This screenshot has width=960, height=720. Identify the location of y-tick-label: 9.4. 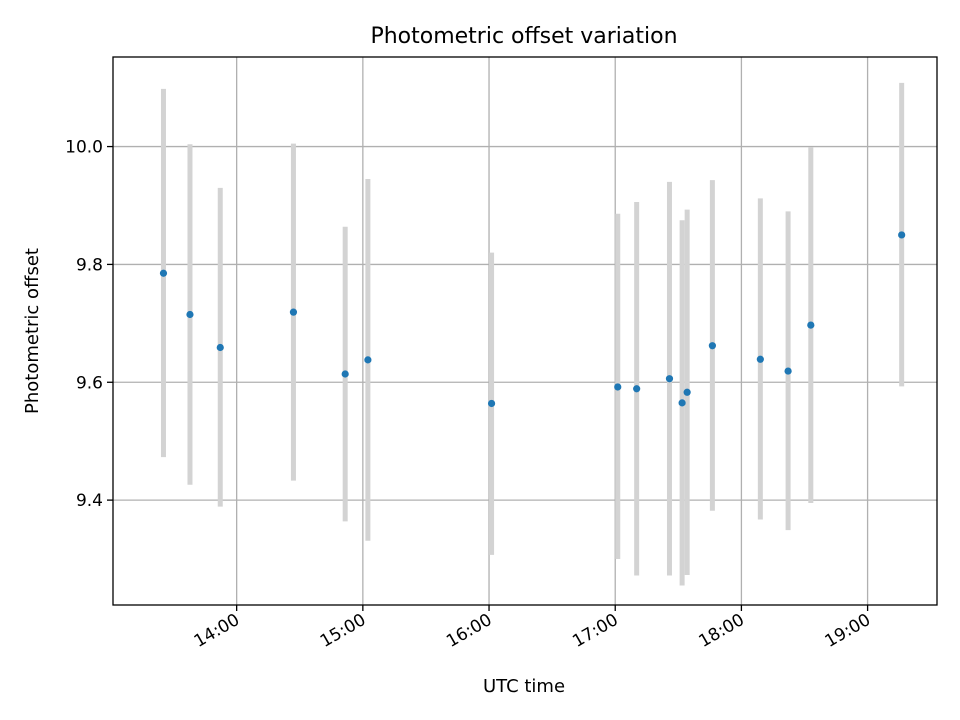
(89, 501).